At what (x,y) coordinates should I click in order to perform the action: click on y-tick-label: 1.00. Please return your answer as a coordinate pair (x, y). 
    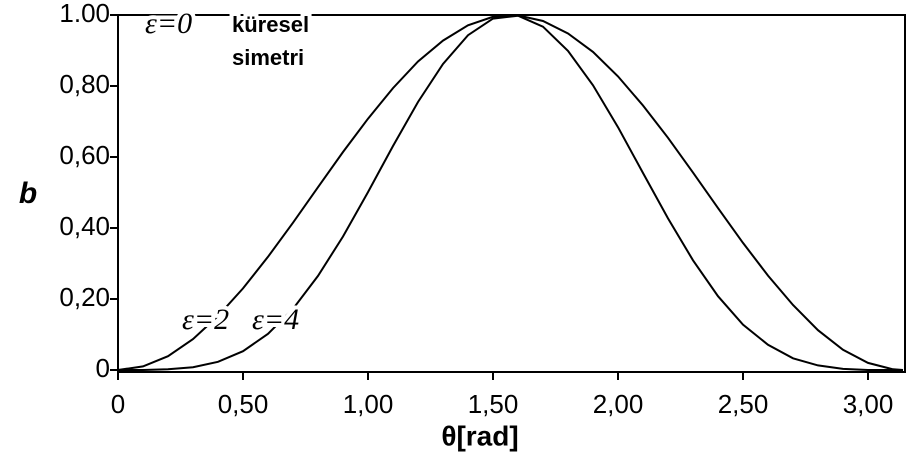
    Looking at the image, I should click on (84, 14).